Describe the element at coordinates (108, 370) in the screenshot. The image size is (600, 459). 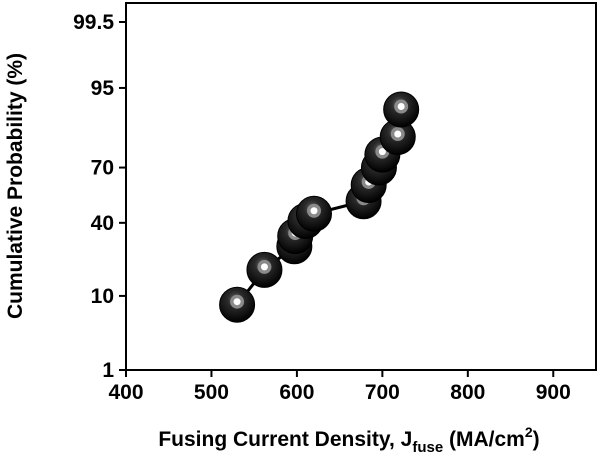
I see `y-tick-label: 1` at that location.